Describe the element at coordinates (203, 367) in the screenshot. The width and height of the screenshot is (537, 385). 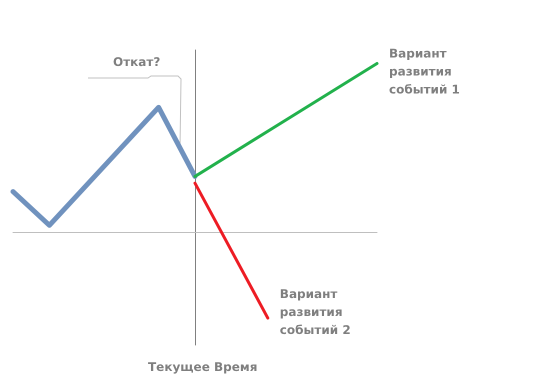
I see `text: Текущее Время` at that location.